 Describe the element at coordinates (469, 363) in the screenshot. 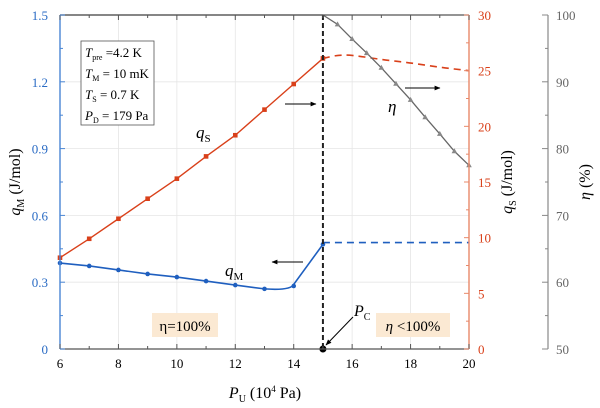

I see `x-tick-label: 20` at that location.